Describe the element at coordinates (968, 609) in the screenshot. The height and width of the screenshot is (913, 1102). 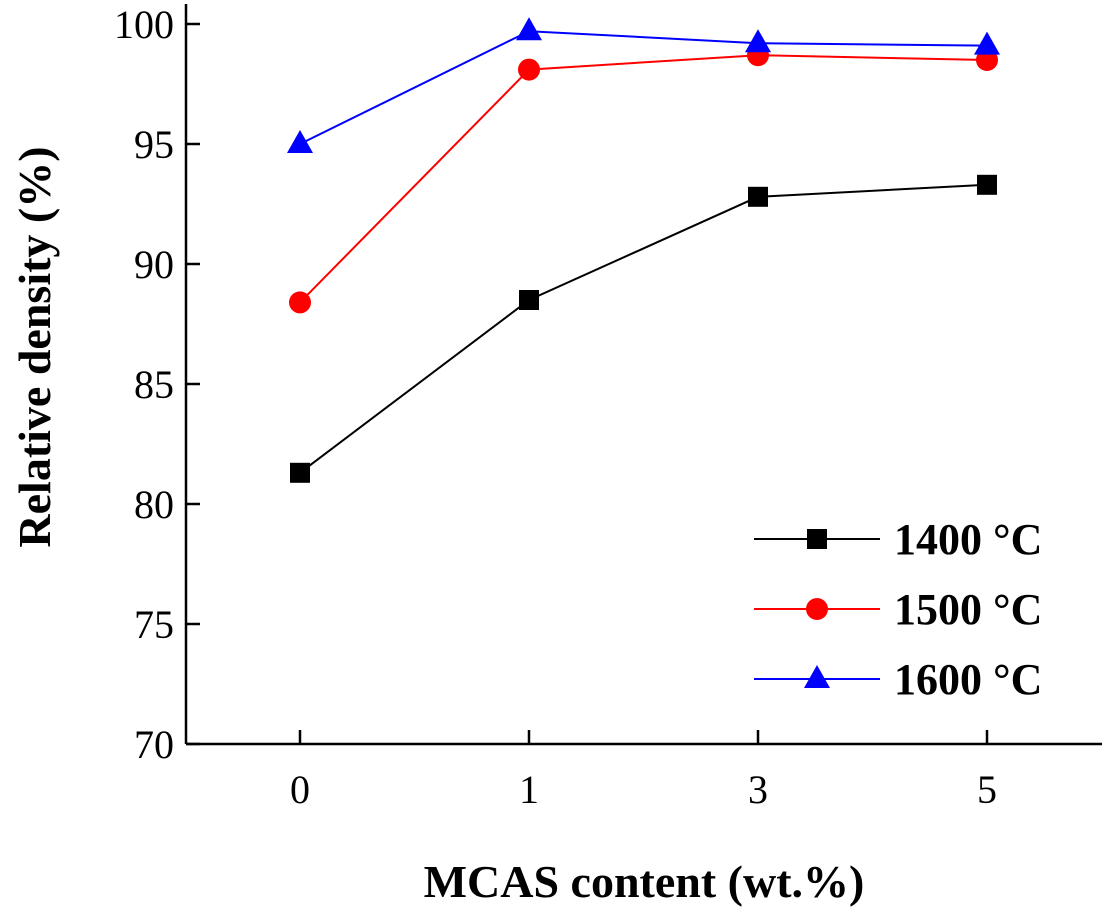
I see `legend-label: 1500 °C` at that location.